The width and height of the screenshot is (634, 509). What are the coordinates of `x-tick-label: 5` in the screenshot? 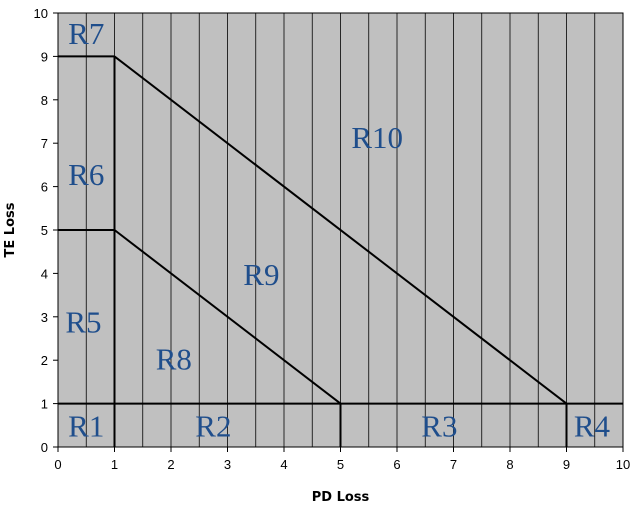 It's located at (340, 464).